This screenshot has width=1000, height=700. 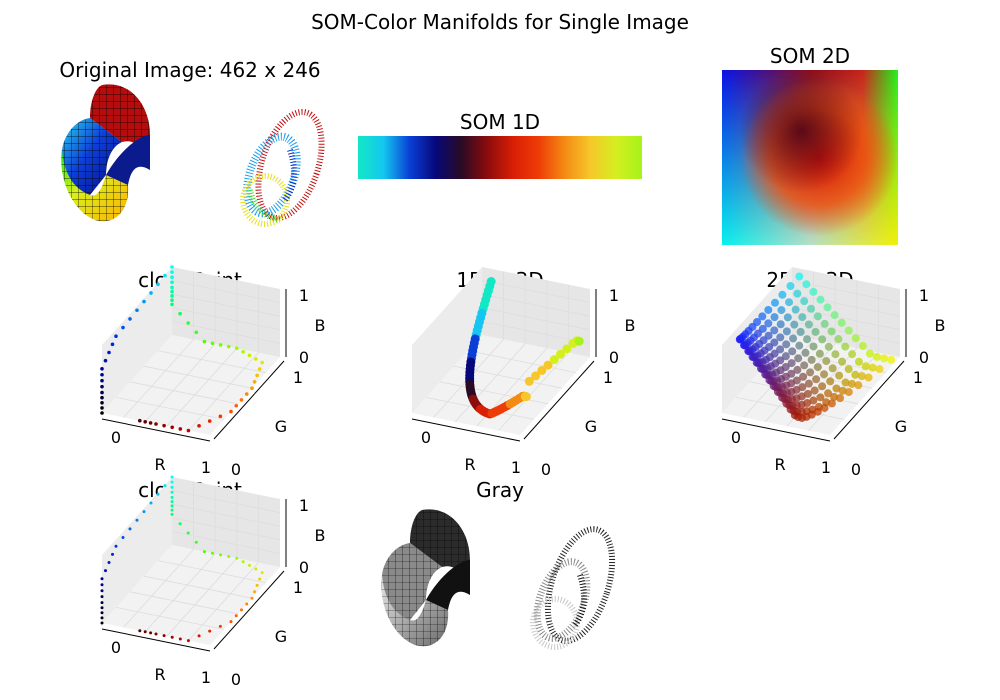 I want to click on original-image-title: Original Image: 462 x 246, so click(x=190, y=70).